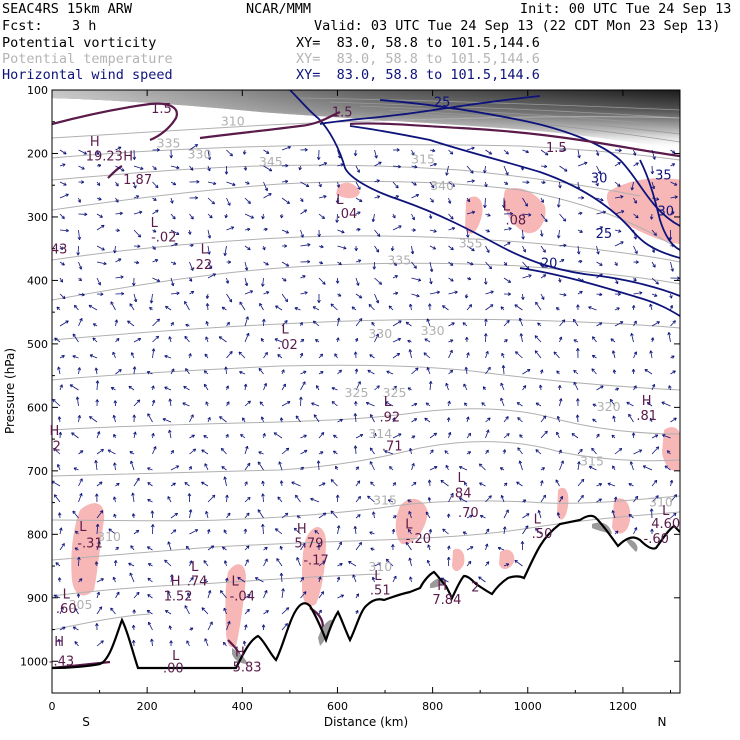 The width and height of the screenshot is (740, 740). Describe the element at coordinates (392, 446) in the screenshot. I see `pv-extremum-label: .71` at that location.